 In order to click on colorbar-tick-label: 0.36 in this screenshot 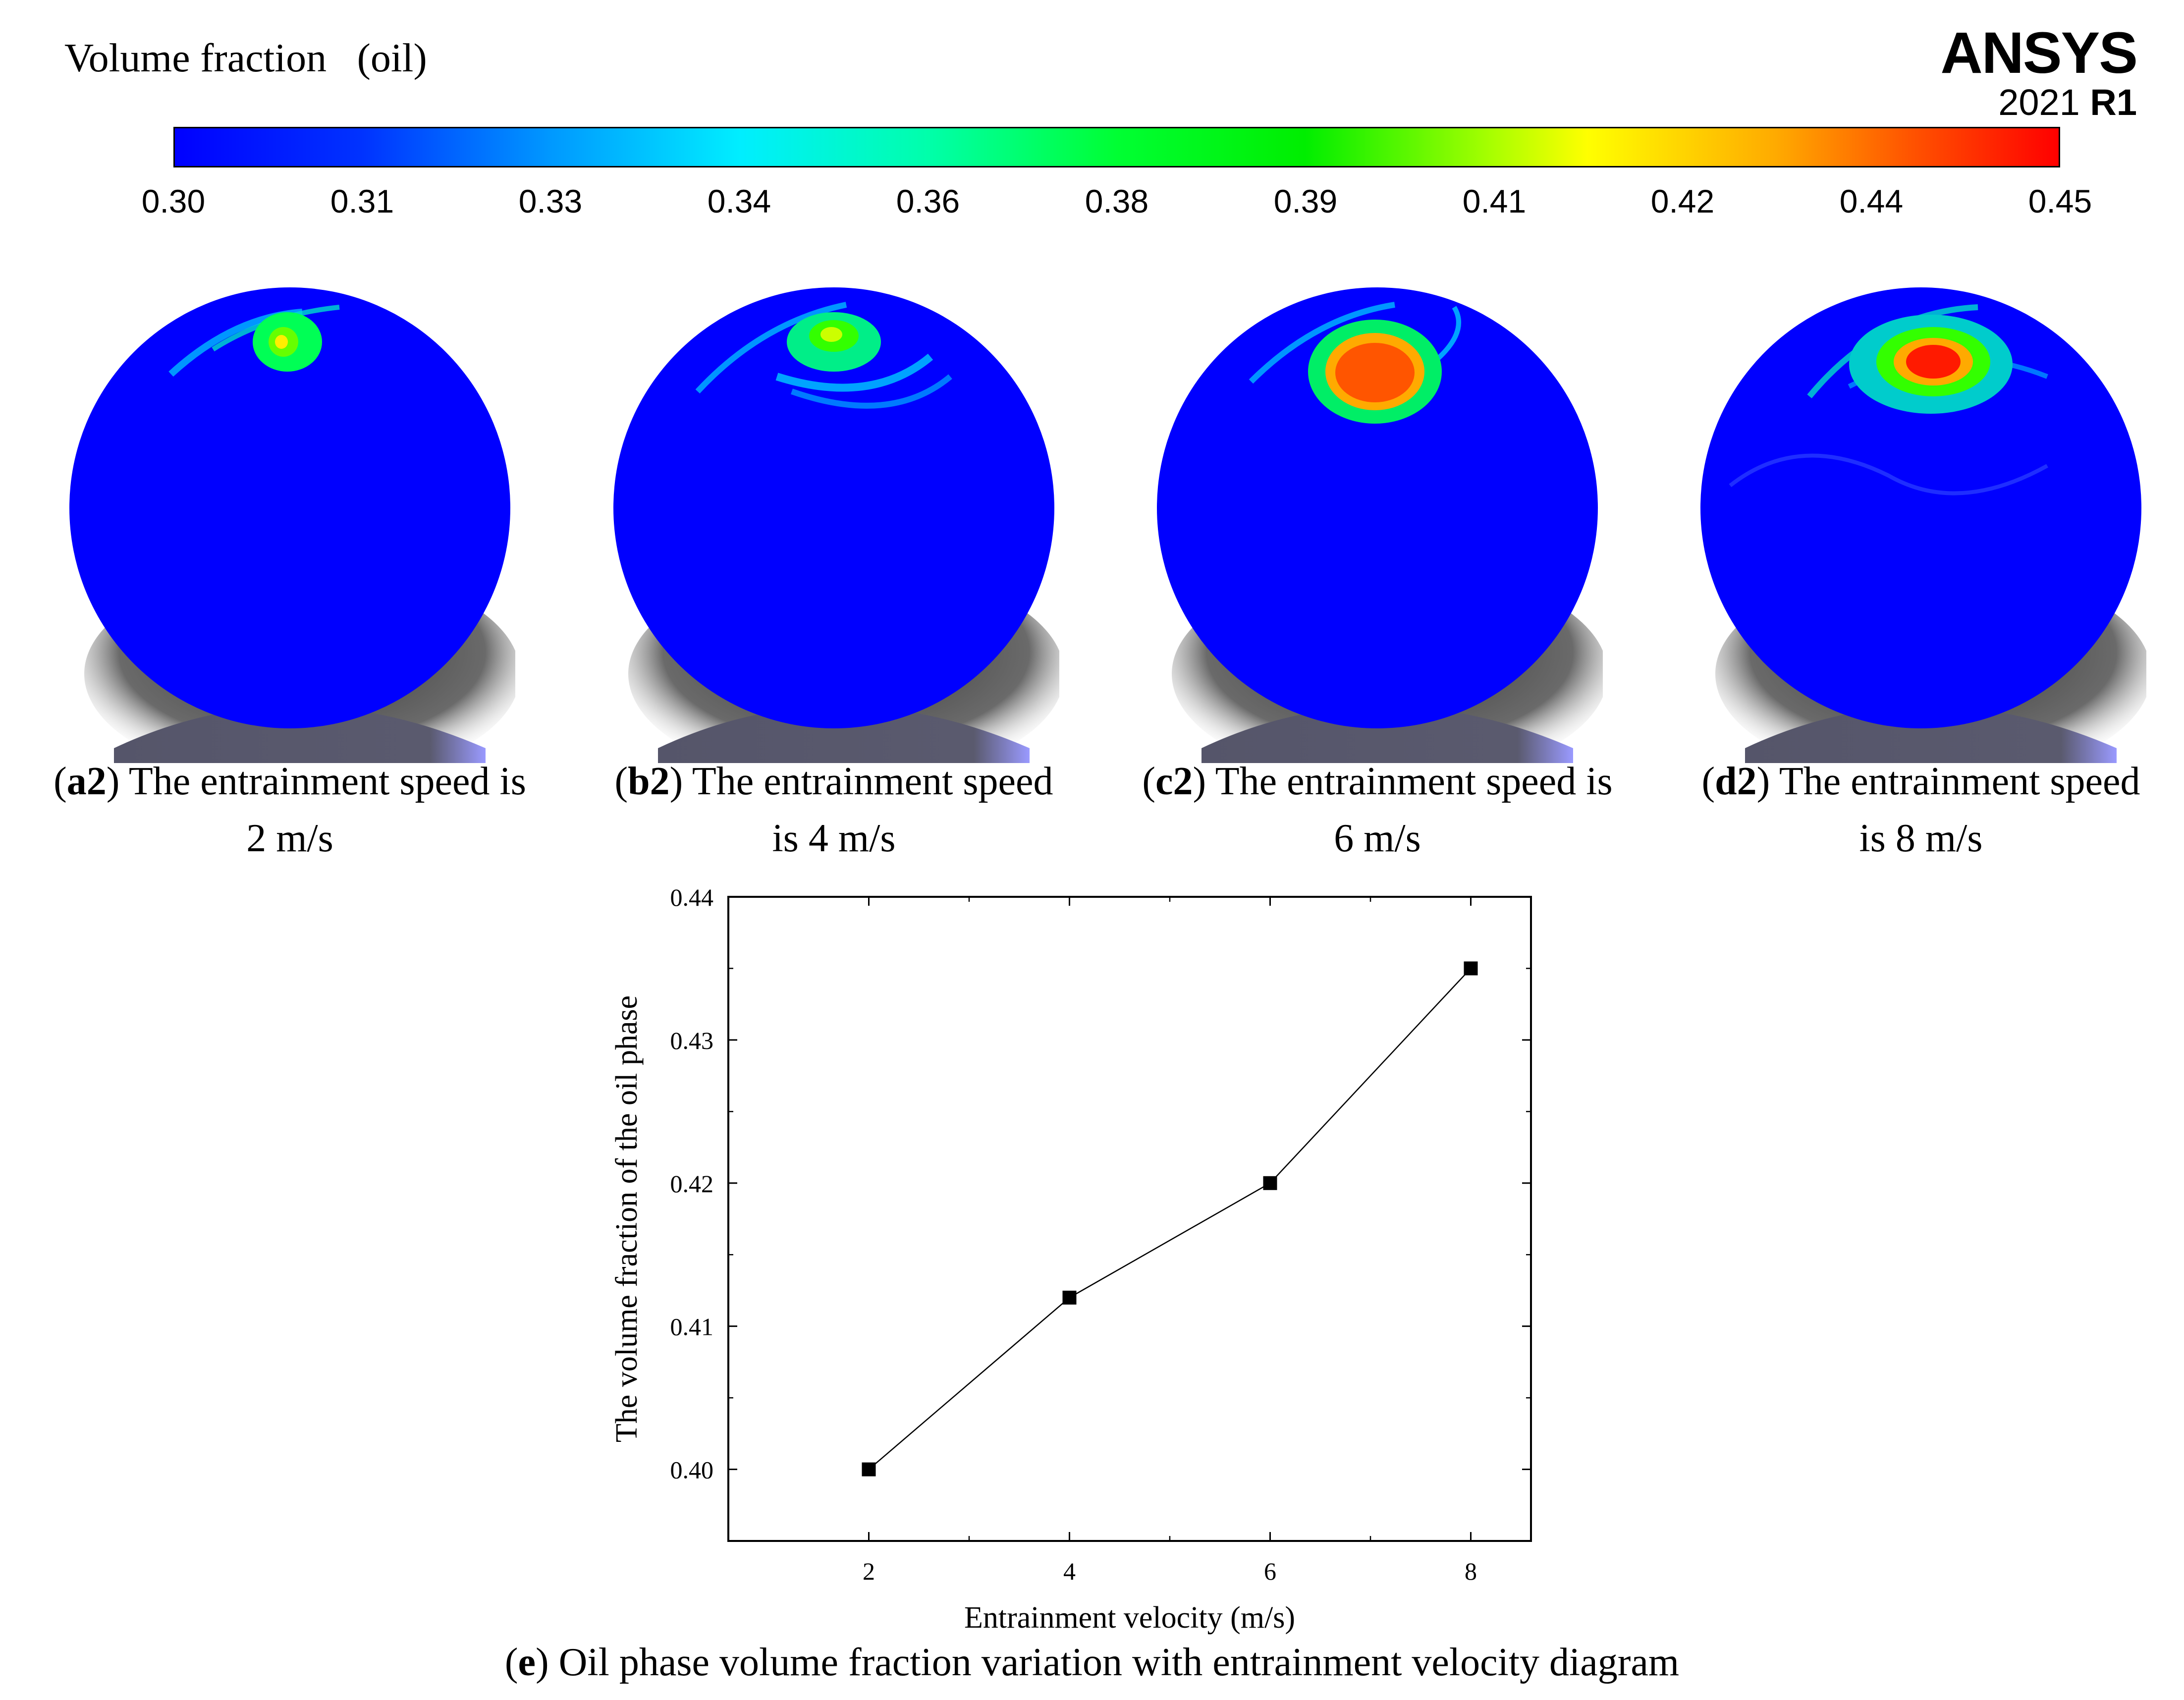, I will do `click(928, 201)`.